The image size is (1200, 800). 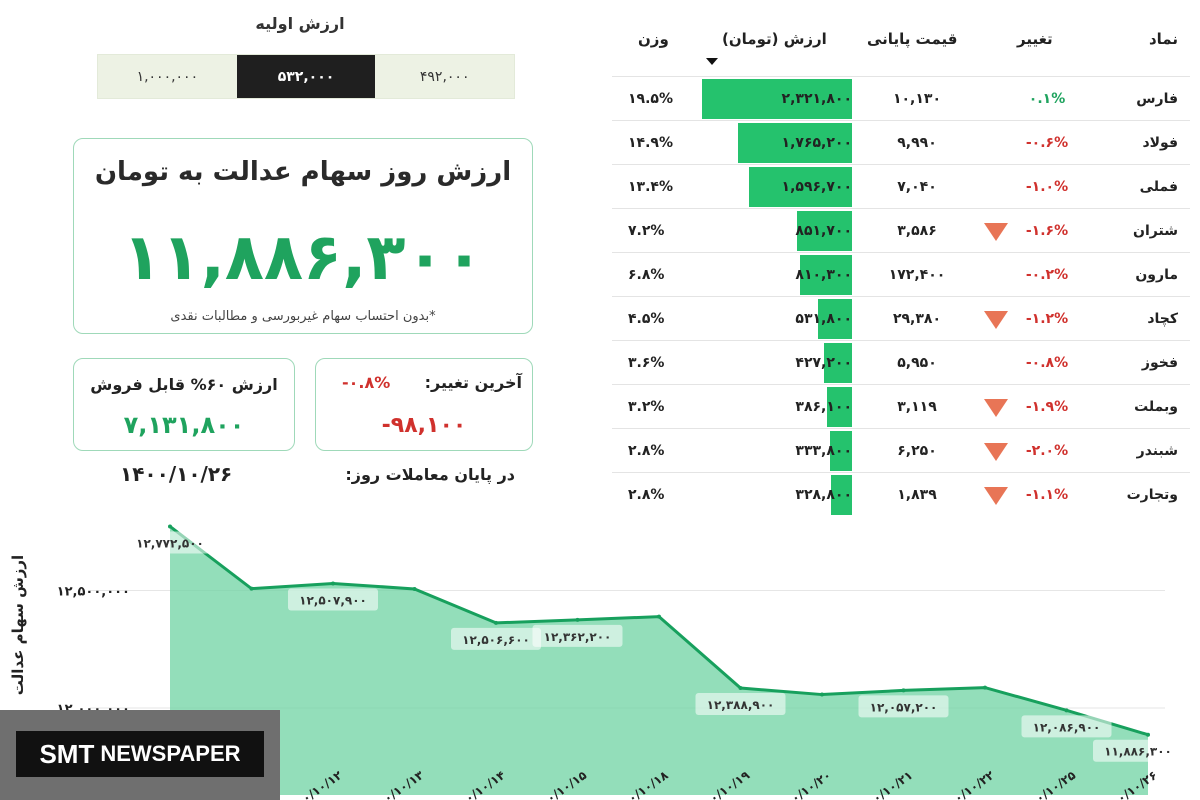 I want to click on table-row: مارون -۰.۲% ۱۷۲,۴۰۰ ۸۱۰,۳۰۰ ۶.۸%, so click(x=901, y=274).